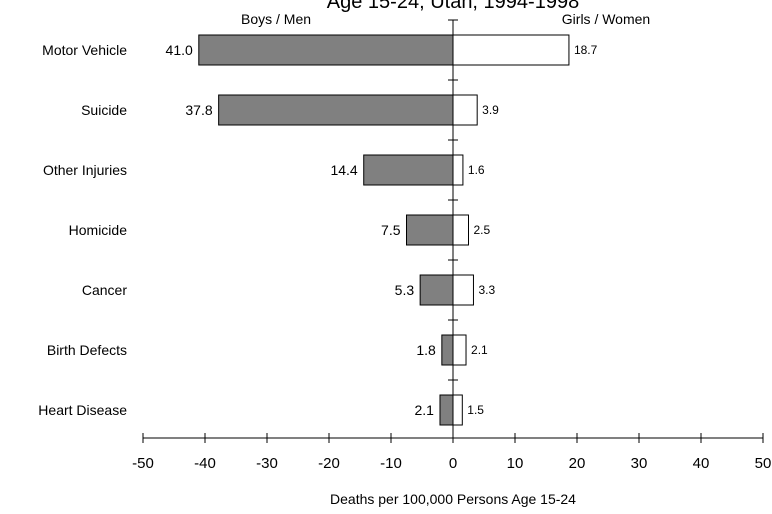  What do you see at coordinates (336, 110) in the screenshot?
I see `bar-men-suicide` at bounding box center [336, 110].